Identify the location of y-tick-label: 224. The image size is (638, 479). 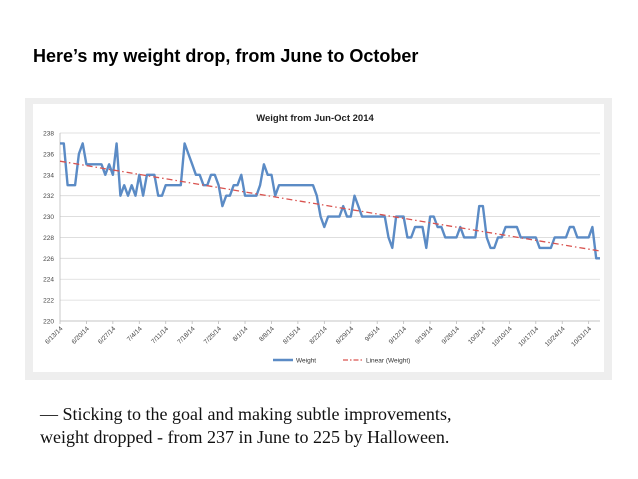
(48, 280).